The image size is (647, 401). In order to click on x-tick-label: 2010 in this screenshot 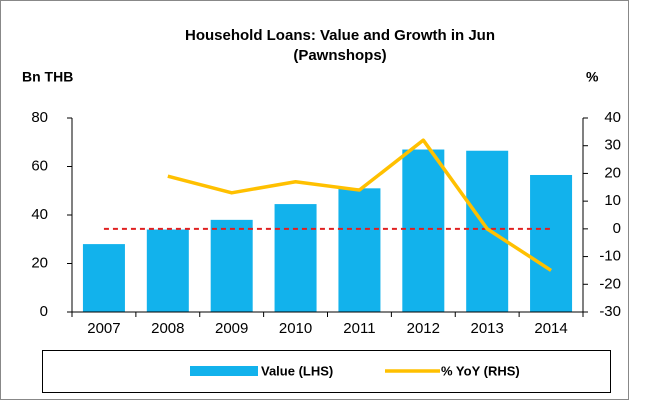, I will do `click(295, 328)`.